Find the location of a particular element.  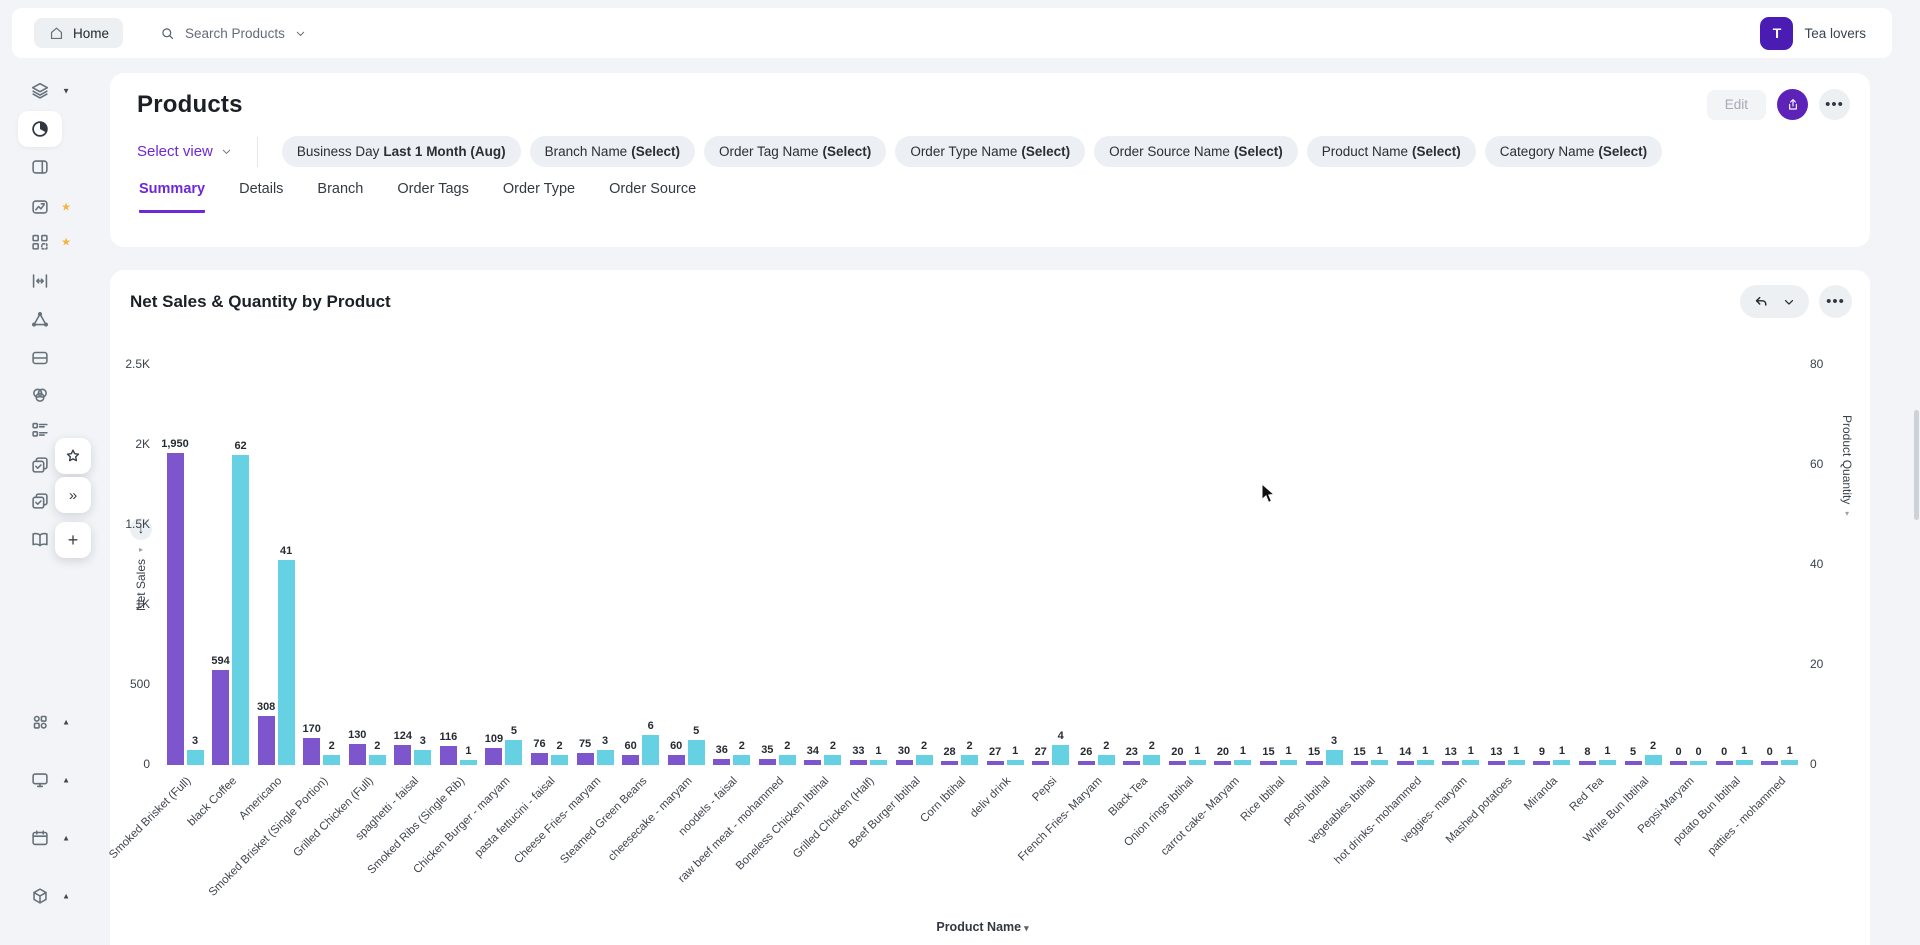

filter-chip-branch-name: Branch Name (Select) is located at coordinates (612, 151).